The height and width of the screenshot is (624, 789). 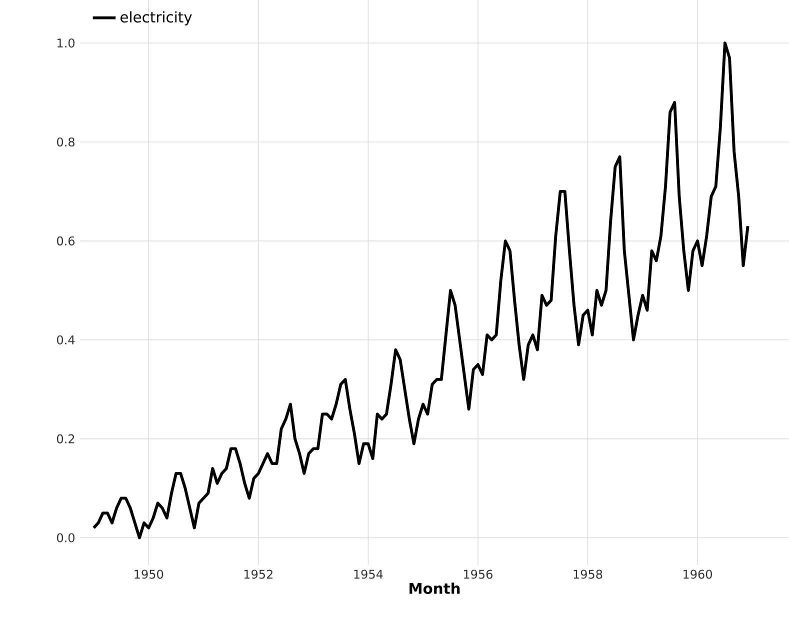 What do you see at coordinates (65, 537) in the screenshot?
I see `y-tick-label: 0.0` at bounding box center [65, 537].